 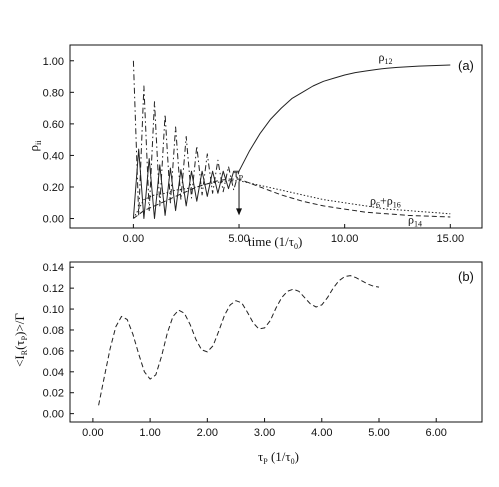 I want to click on y-tick-label: 0.40, so click(x=53, y=156).